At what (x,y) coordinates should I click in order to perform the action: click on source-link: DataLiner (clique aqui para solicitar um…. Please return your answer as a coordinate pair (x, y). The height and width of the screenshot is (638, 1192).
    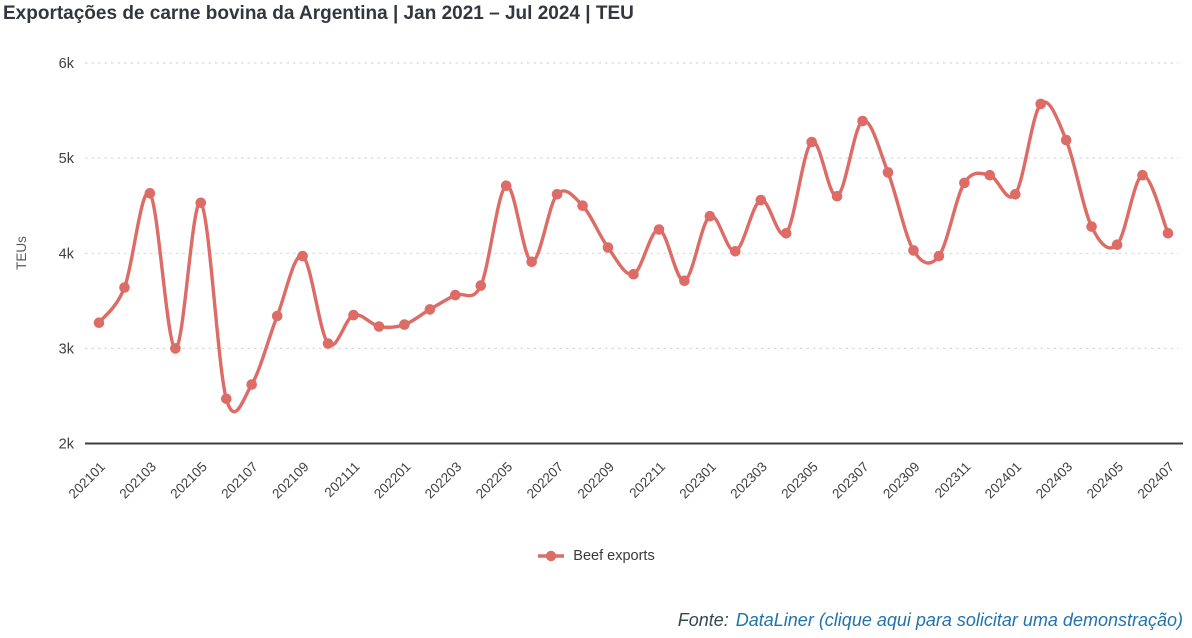
    Looking at the image, I should click on (959, 620).